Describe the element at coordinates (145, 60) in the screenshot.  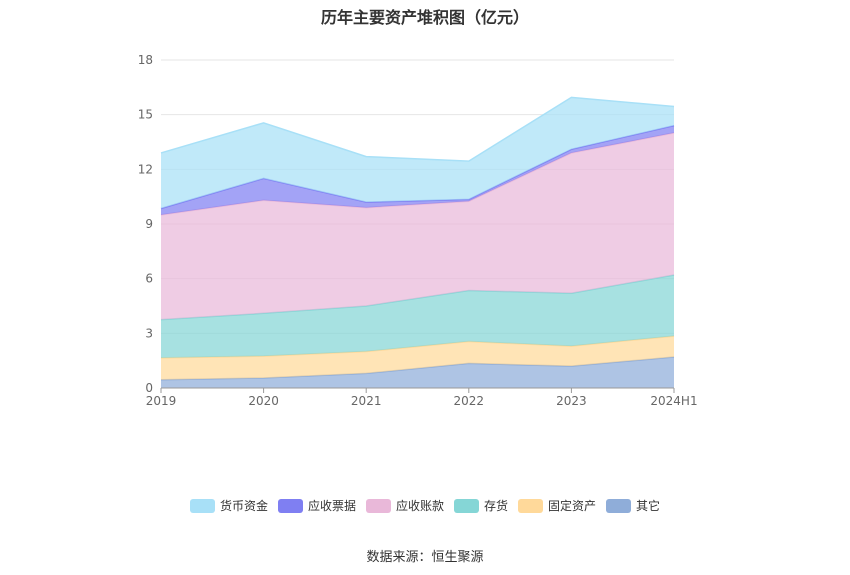
I see `y-tick-label: 18` at that location.